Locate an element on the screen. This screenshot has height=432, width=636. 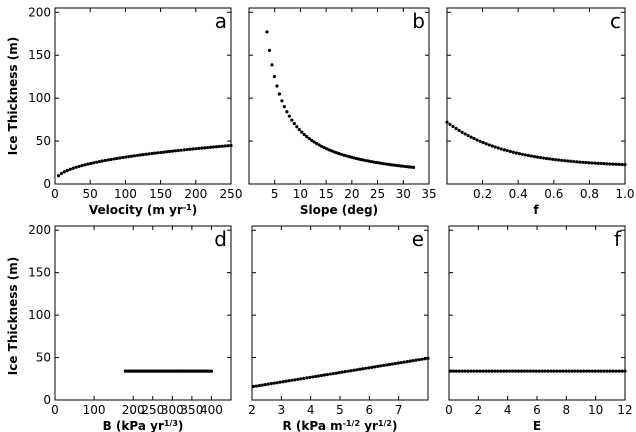
x-tick-label: 15 is located at coordinates (326, 194).